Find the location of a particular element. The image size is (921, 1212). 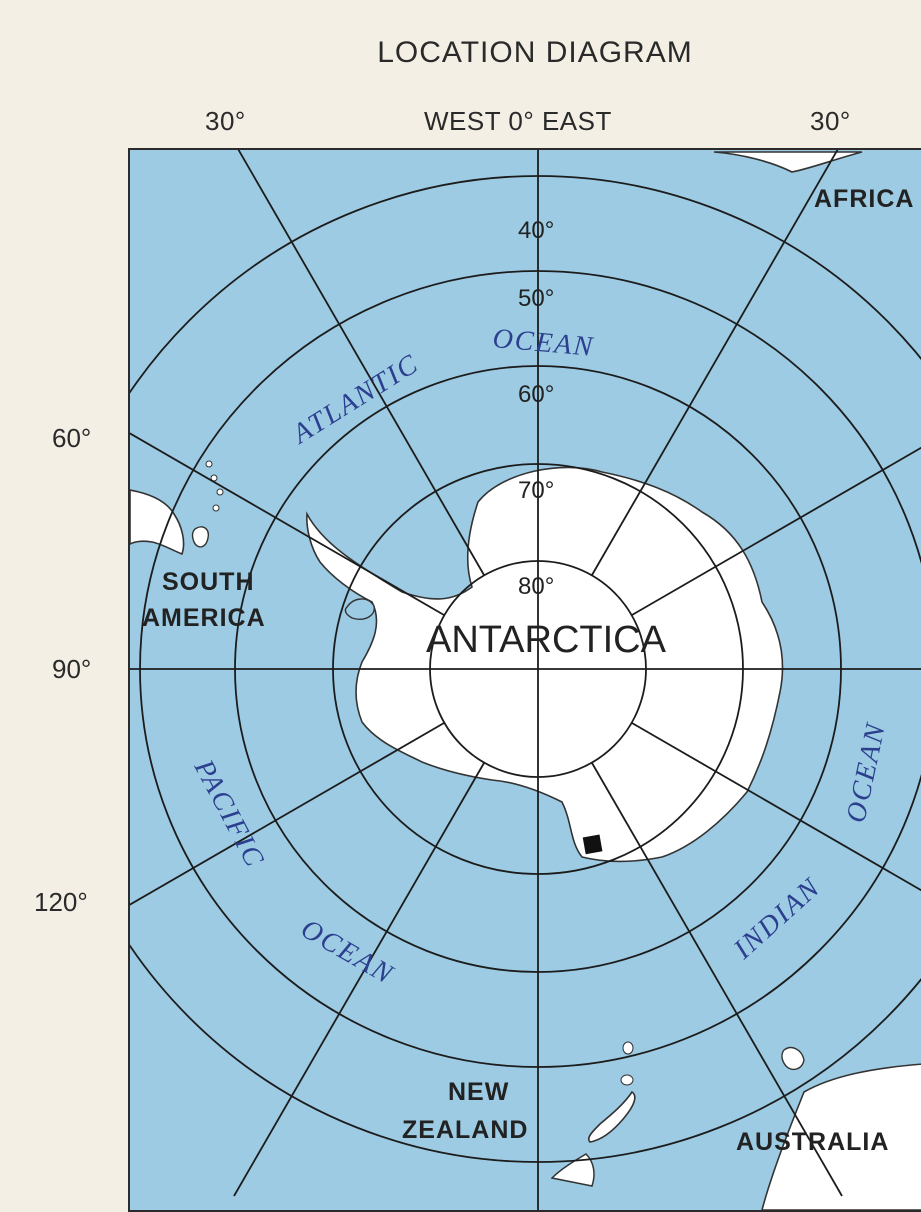

meridian-150w is located at coordinates (359, 979).